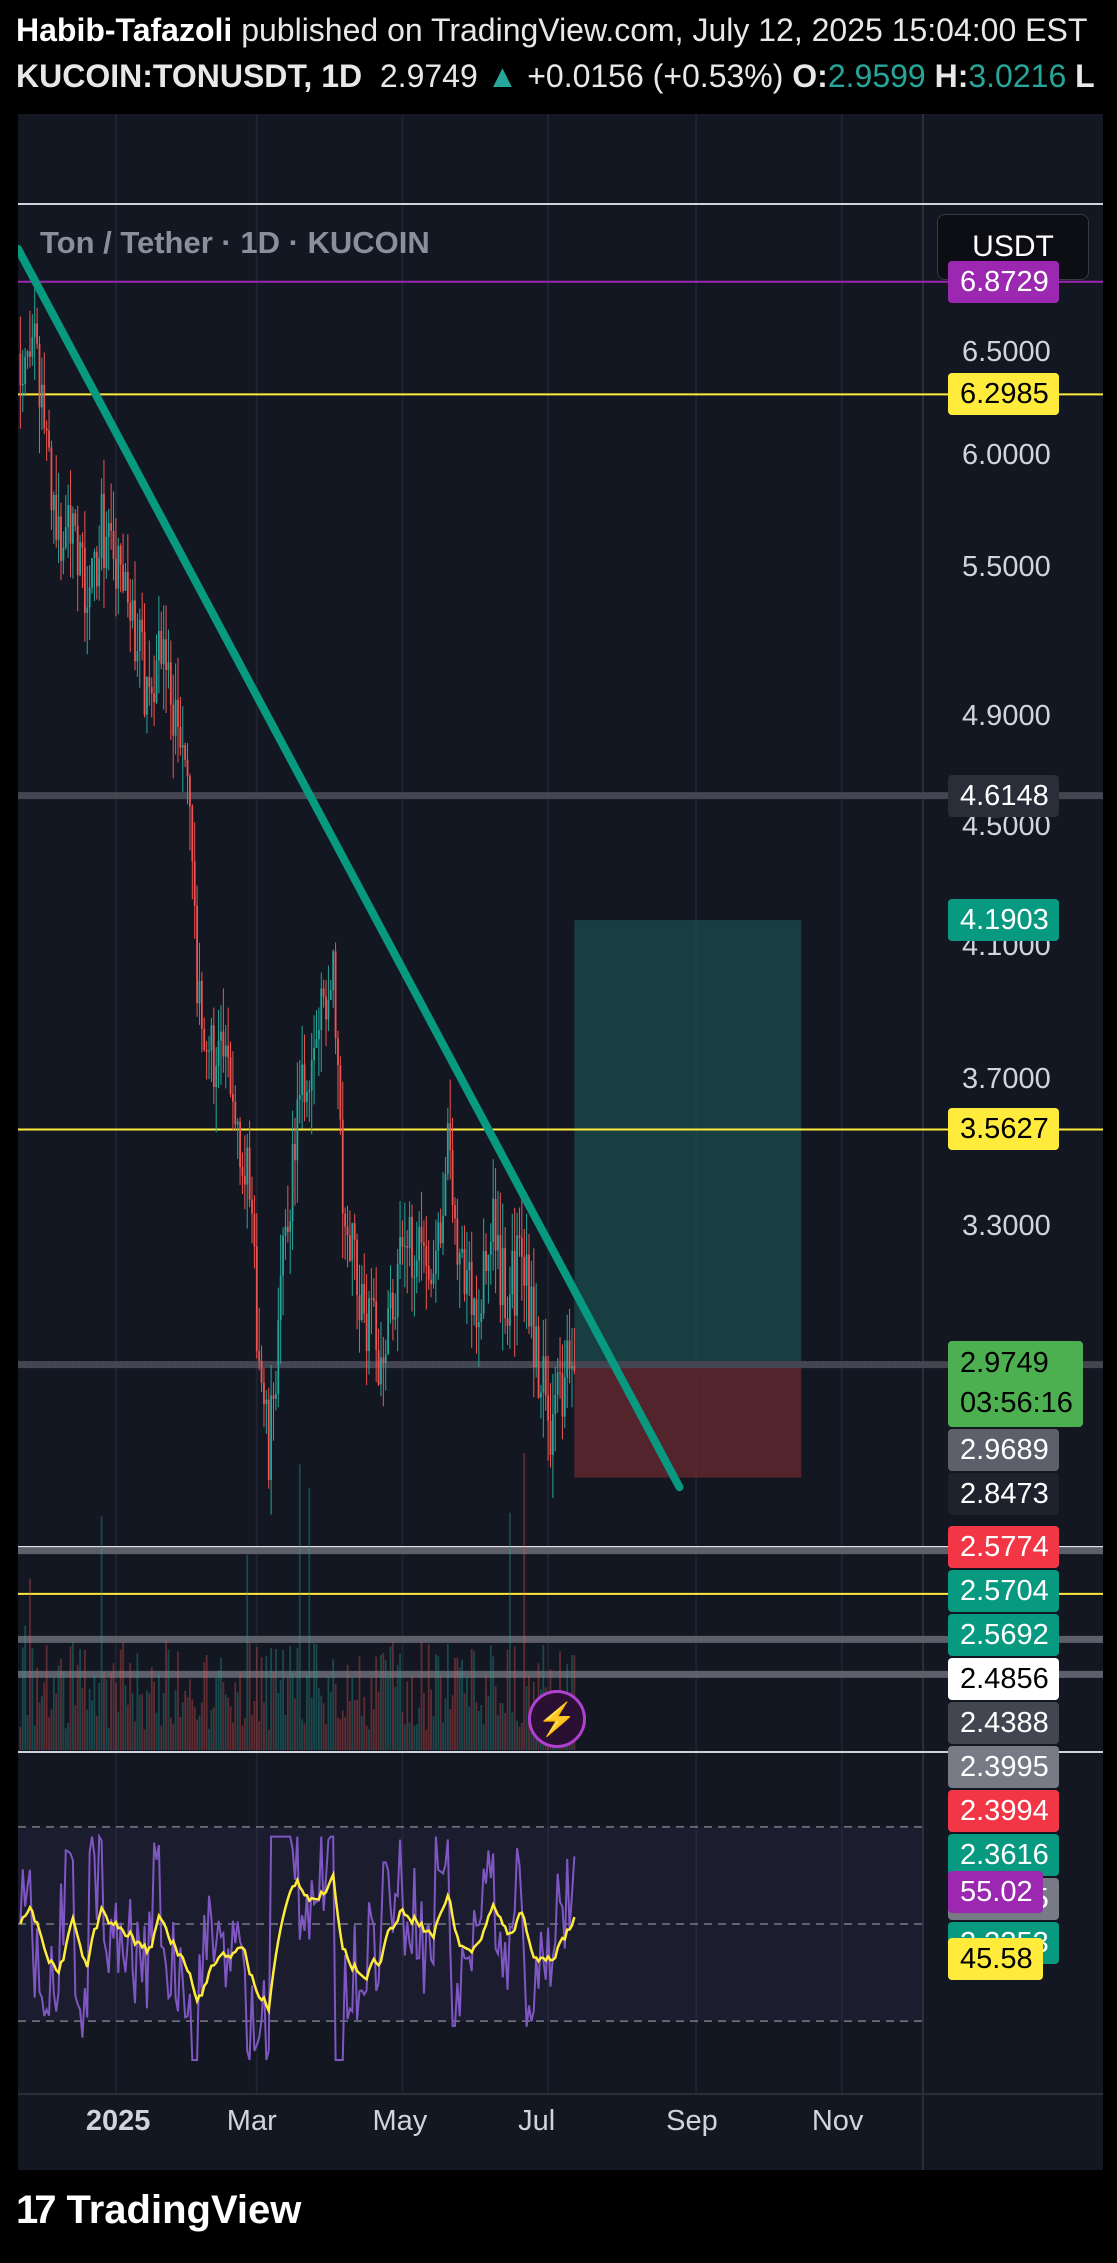 The width and height of the screenshot is (1117, 2263). What do you see at coordinates (692, 2121) in the screenshot?
I see `time-axis-label: Sep` at bounding box center [692, 2121].